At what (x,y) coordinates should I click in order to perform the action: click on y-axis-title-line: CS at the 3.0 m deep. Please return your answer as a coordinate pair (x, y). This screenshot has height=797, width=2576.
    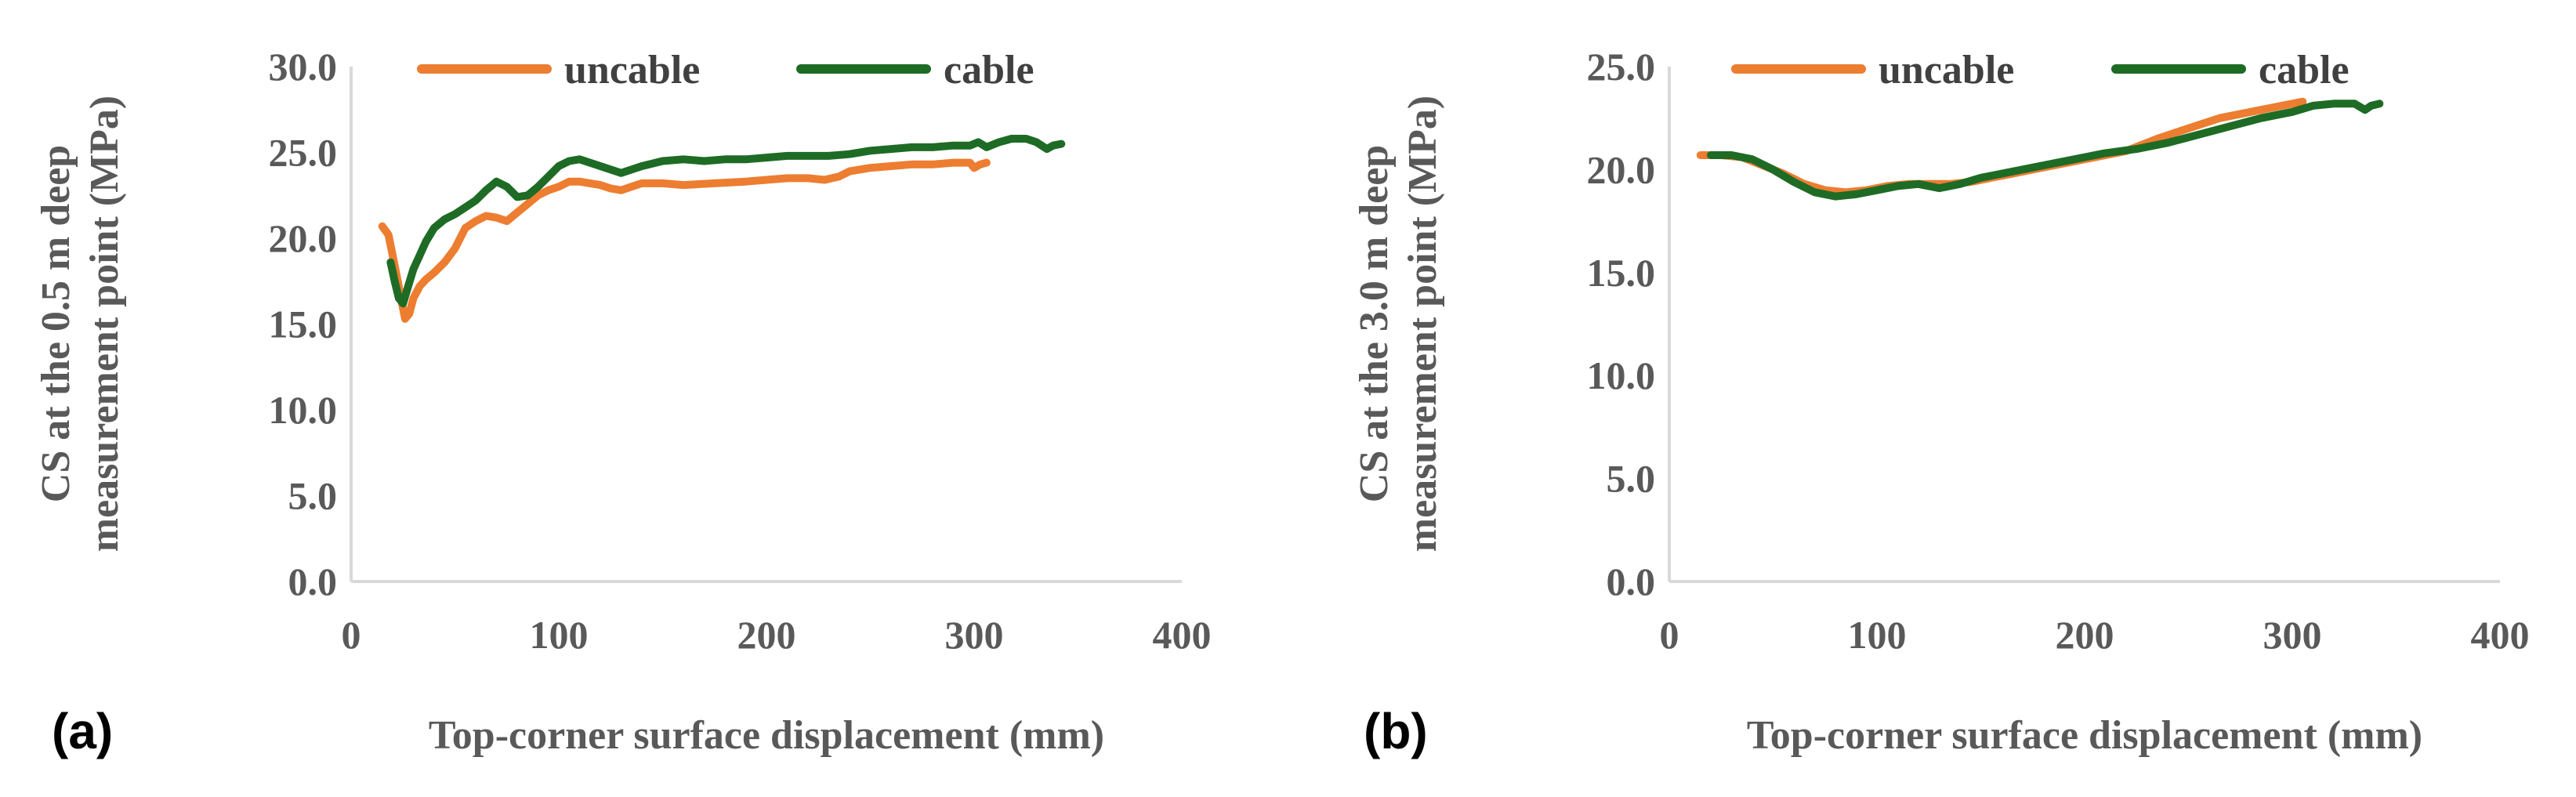
    Looking at the image, I should click on (1374, 323).